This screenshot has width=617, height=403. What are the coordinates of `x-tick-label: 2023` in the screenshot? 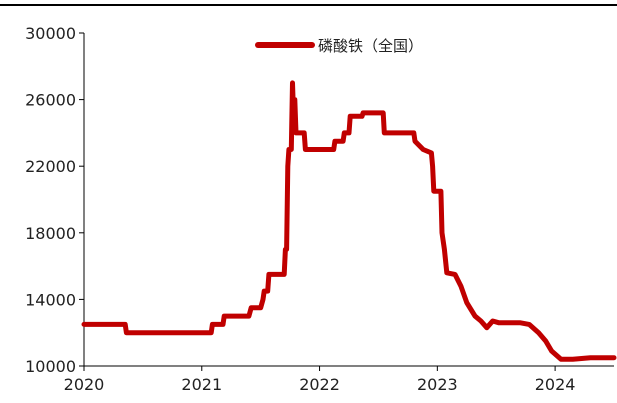 It's located at (437, 384).